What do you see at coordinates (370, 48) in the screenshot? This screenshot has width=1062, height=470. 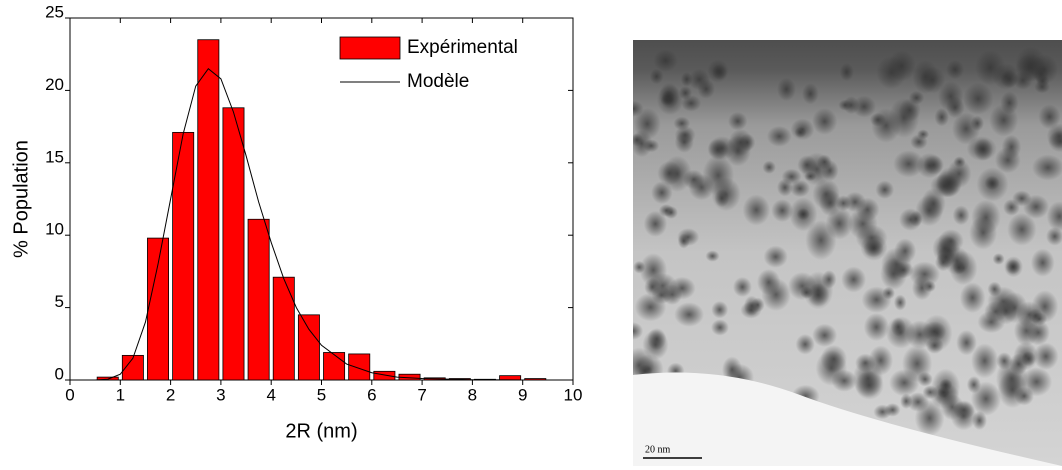 I see `legend-swatch` at bounding box center [370, 48].